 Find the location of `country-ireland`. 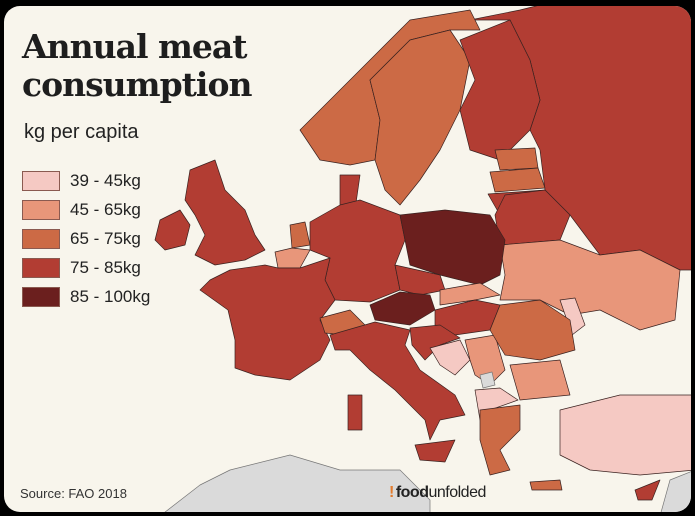

country-ireland is located at coordinates (172, 230).